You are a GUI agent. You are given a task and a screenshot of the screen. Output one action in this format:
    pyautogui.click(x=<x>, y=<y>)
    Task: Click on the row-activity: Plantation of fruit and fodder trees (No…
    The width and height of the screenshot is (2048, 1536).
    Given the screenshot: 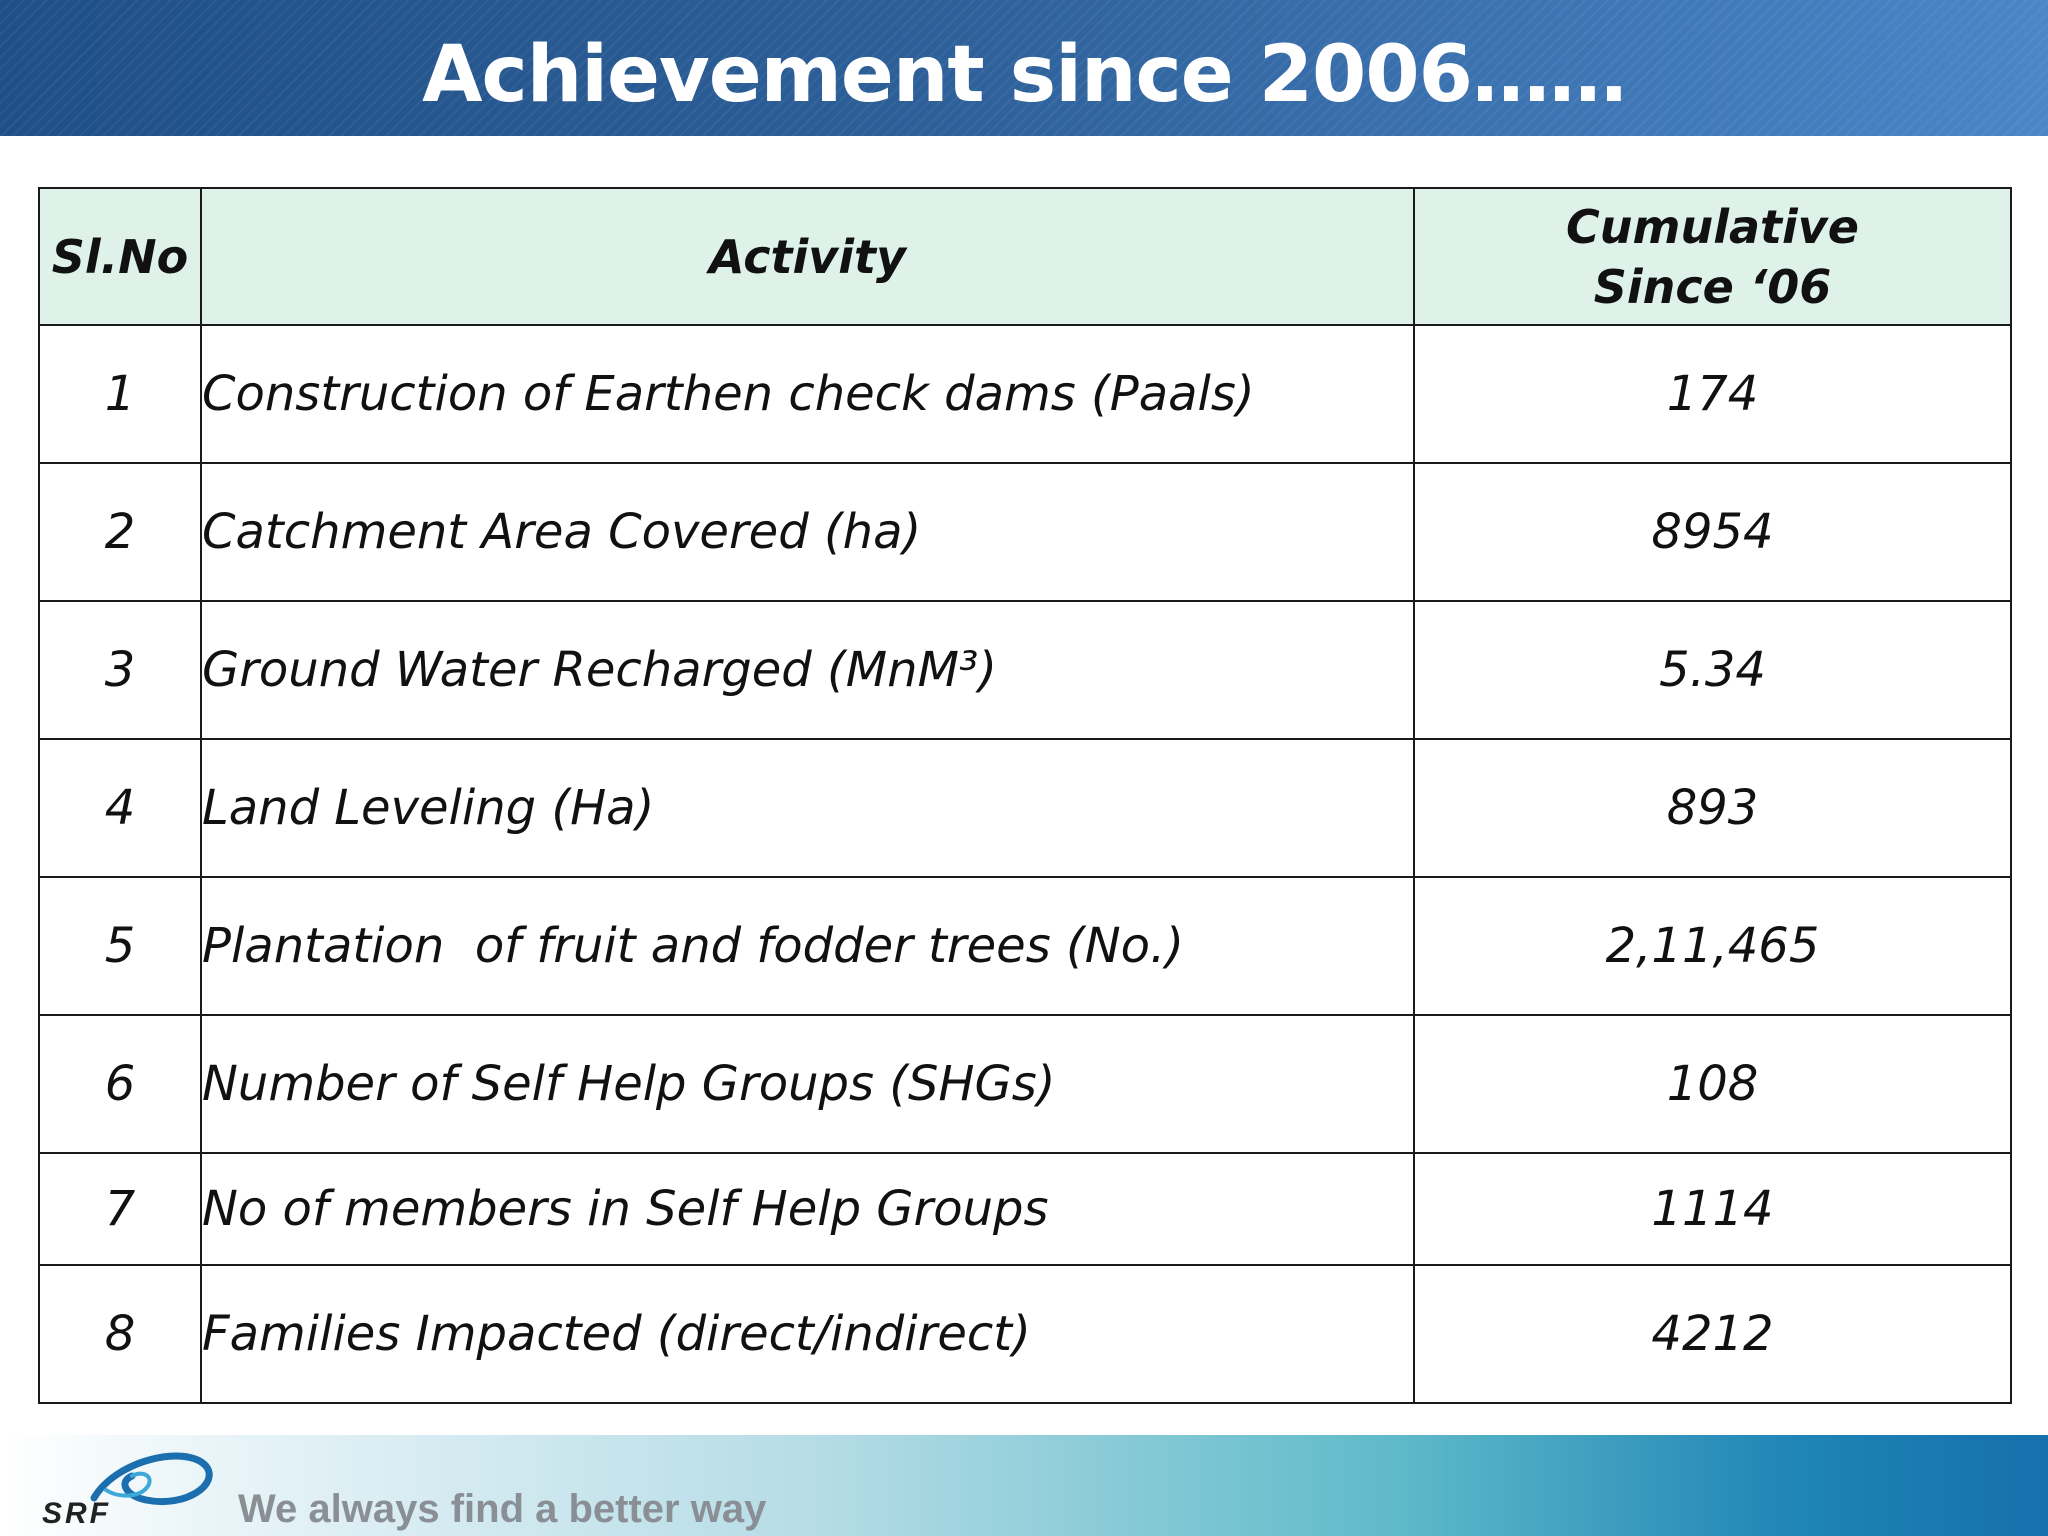 What is the action you would take?
    pyautogui.click(x=807, y=946)
    